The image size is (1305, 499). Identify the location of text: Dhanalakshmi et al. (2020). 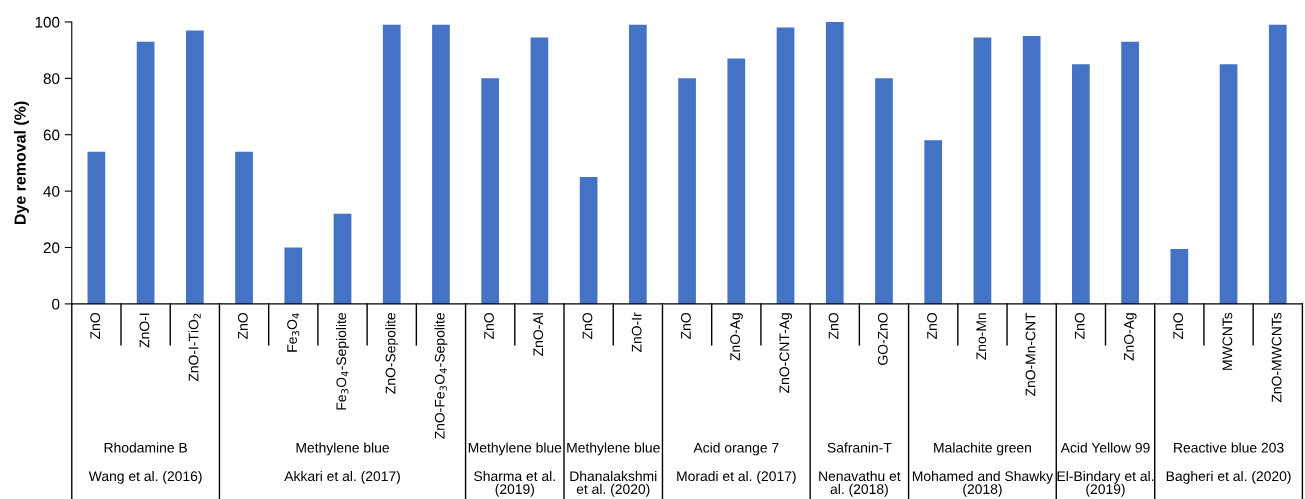
(613, 483).